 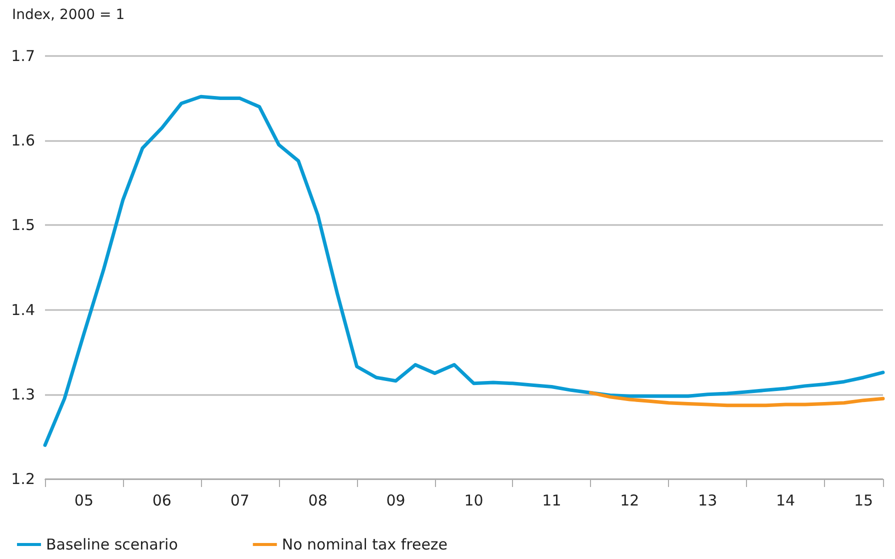 What do you see at coordinates (708, 501) in the screenshot?
I see `x-tick-label: 13` at bounding box center [708, 501].